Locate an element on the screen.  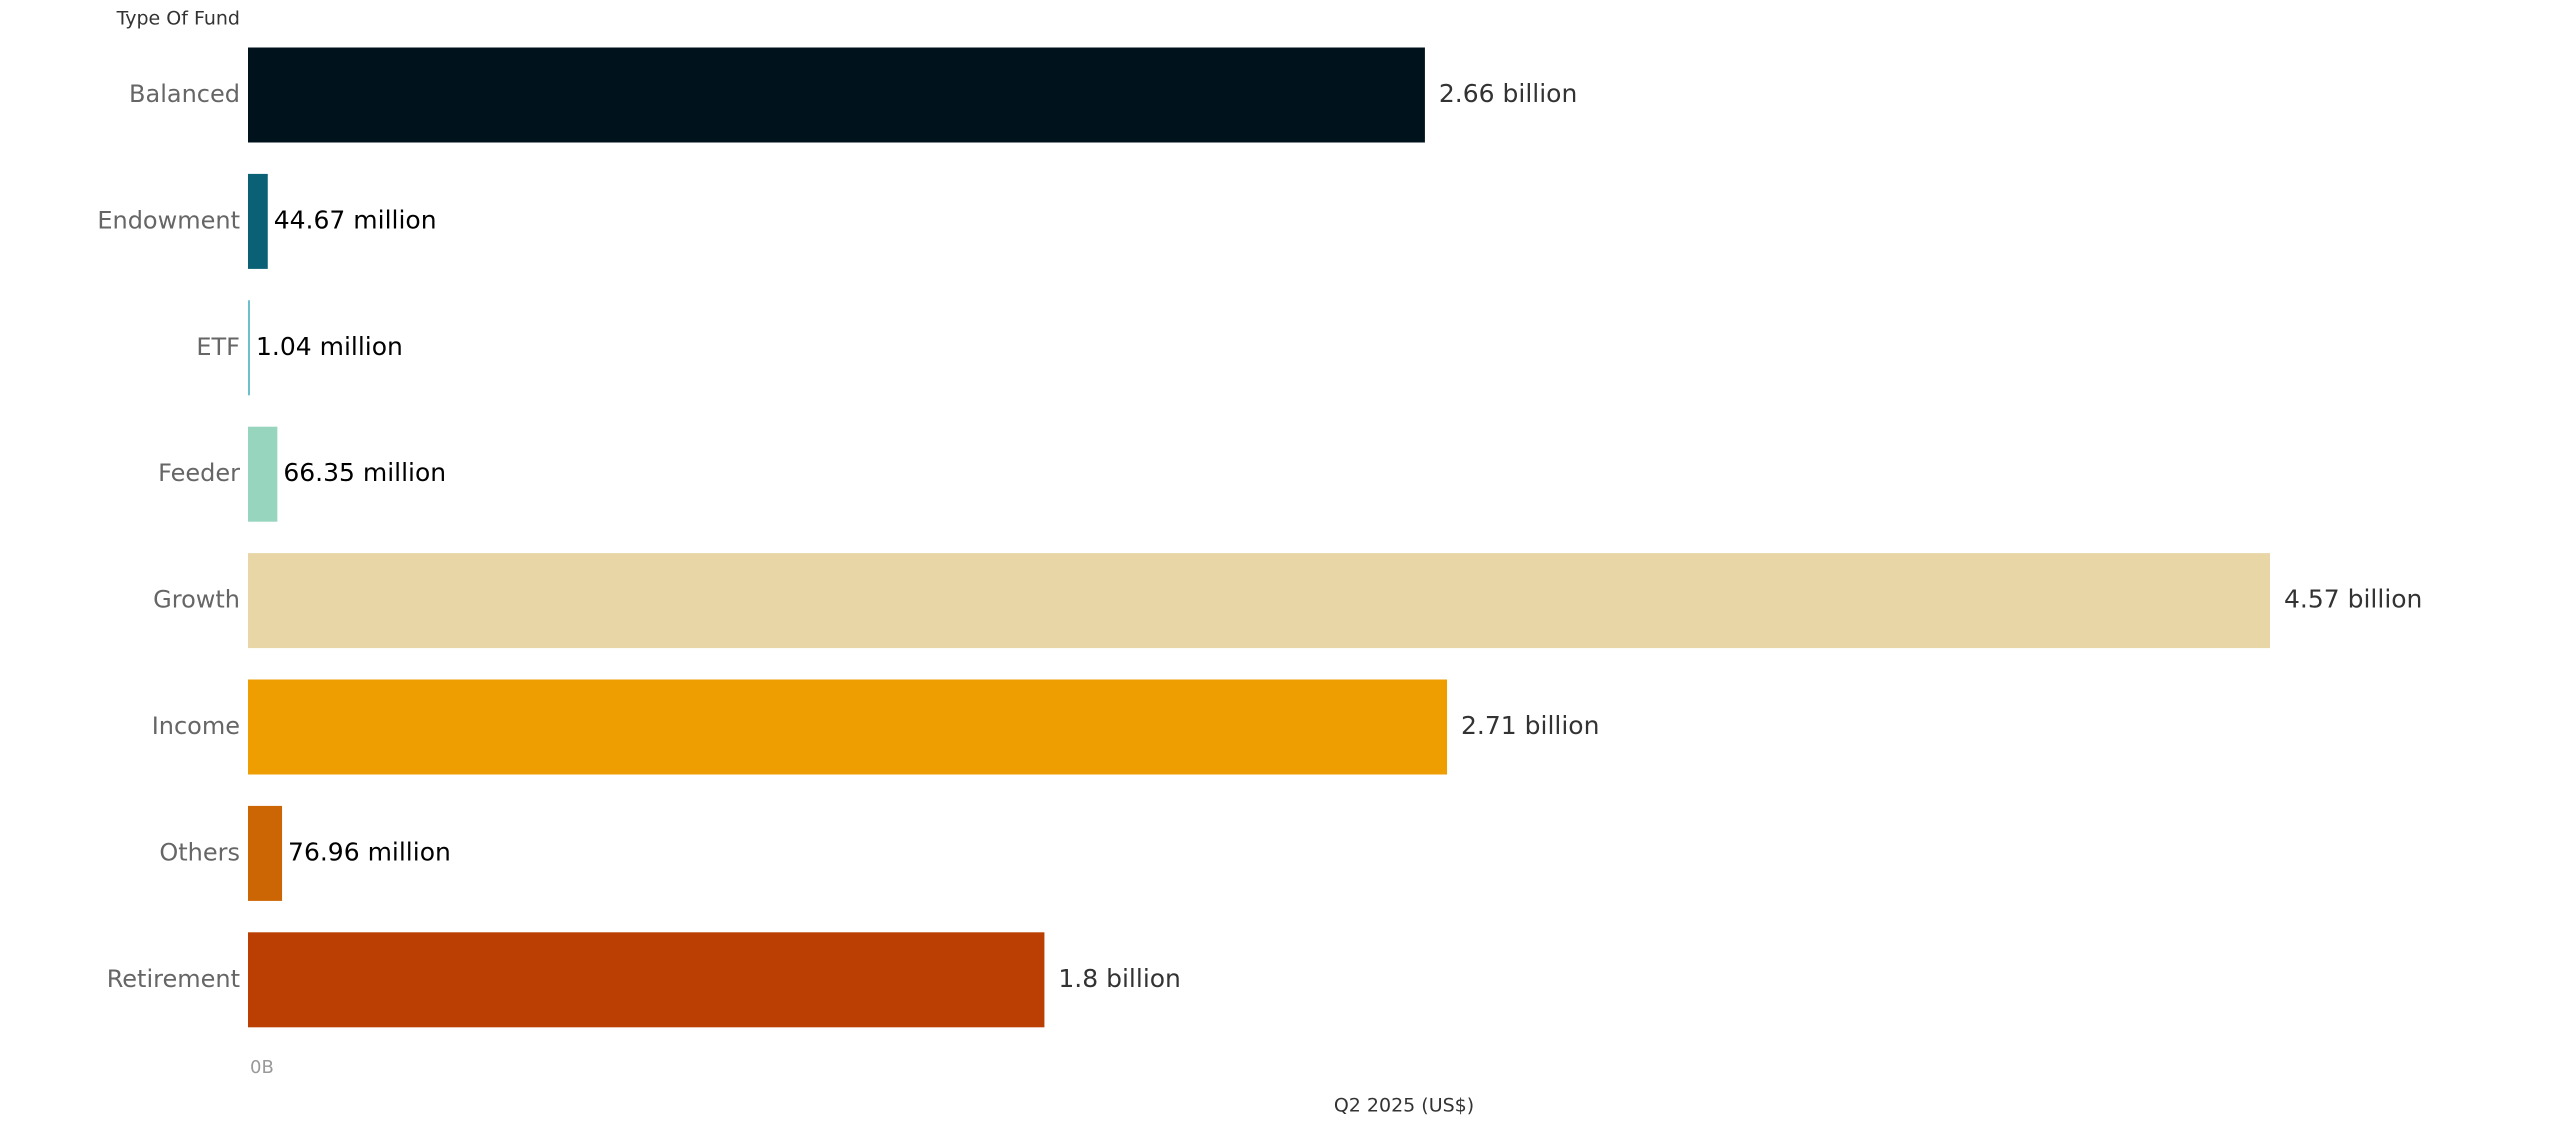
x-axis-title: Q2 2025 (US$) is located at coordinates (1404, 1106).